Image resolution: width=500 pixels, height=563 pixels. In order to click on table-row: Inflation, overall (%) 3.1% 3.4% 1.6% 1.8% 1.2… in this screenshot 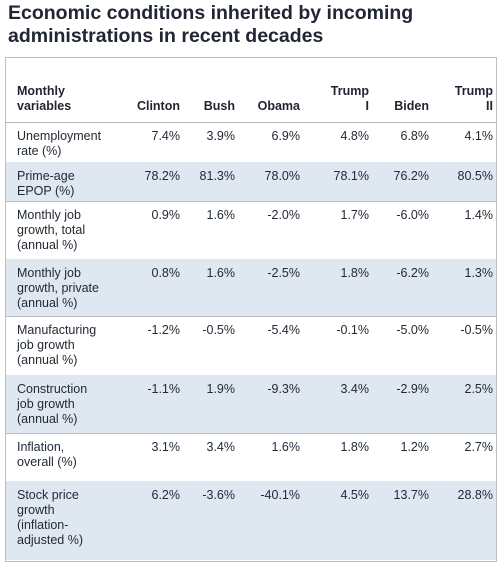, I will do `click(251, 457)`.